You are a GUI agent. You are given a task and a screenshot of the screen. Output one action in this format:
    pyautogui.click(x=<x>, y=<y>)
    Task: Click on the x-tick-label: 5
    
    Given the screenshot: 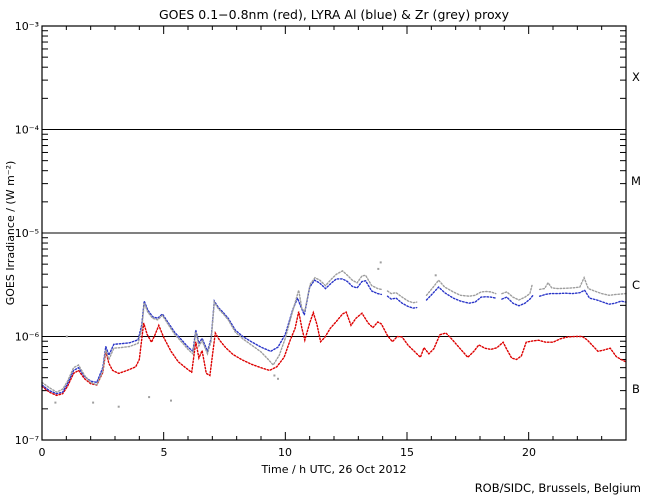 What is the action you would take?
    pyautogui.click(x=164, y=452)
    